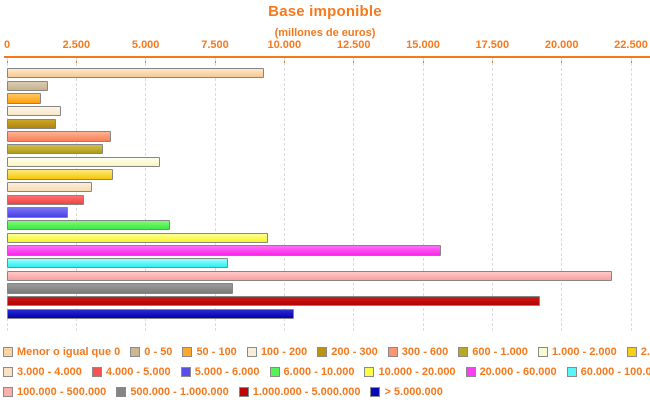 This screenshot has height=400, width=650. What do you see at coordinates (319, 372) in the screenshot?
I see `legend-label: 6.000 - 10.000` at bounding box center [319, 372].